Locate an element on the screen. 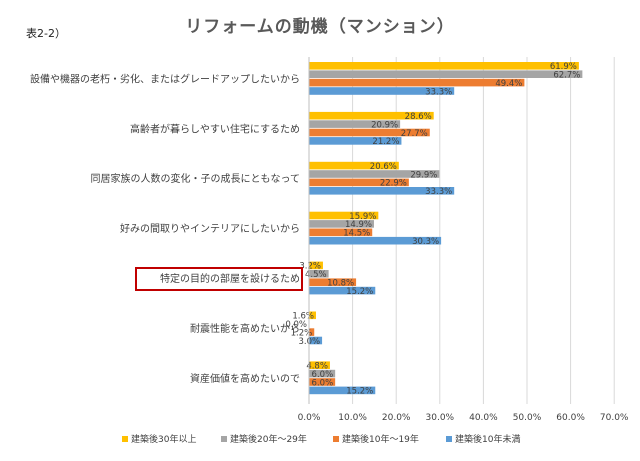 This screenshot has height=461, width=640. bar-s3-c3 is located at coordinates (359, 182).